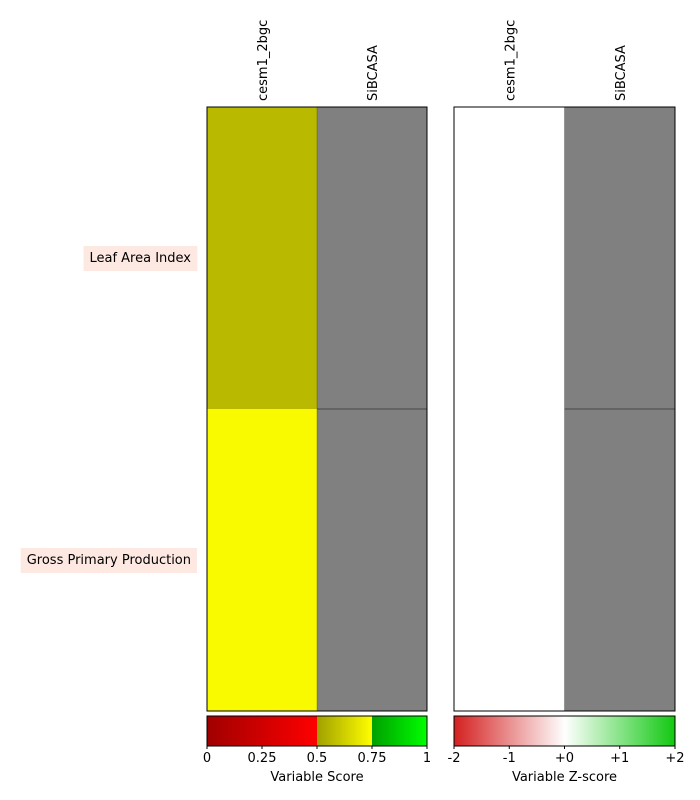 The height and width of the screenshot is (800, 700). I want to click on row-labels: Leaf Area Index Gross Primary Production, so click(109, 409).